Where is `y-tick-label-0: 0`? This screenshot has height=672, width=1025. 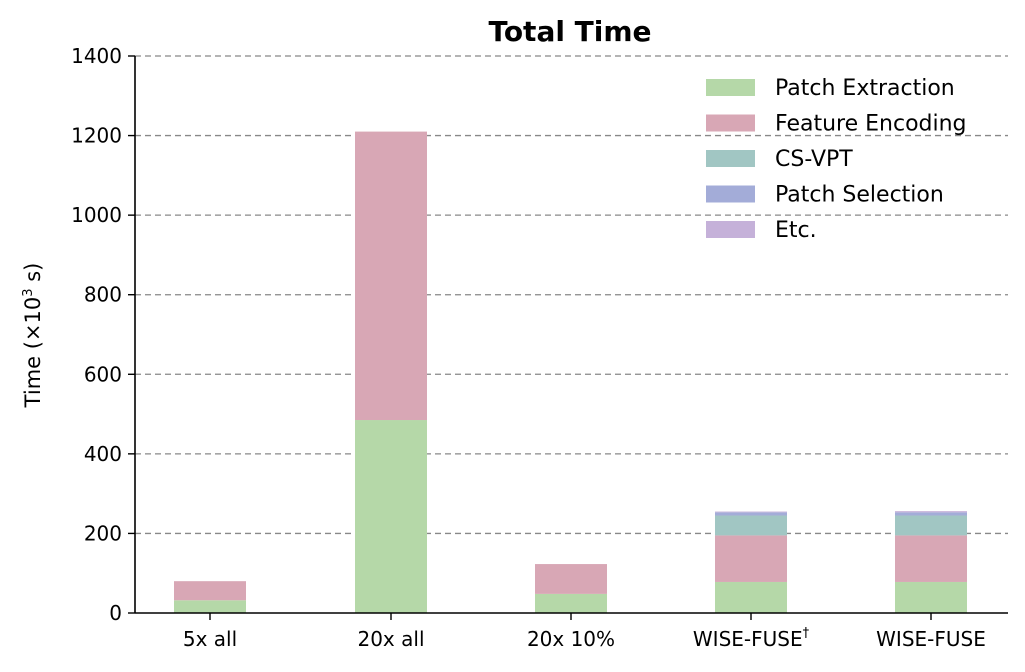
y-tick-label-0: 0 is located at coordinates (115, 613).